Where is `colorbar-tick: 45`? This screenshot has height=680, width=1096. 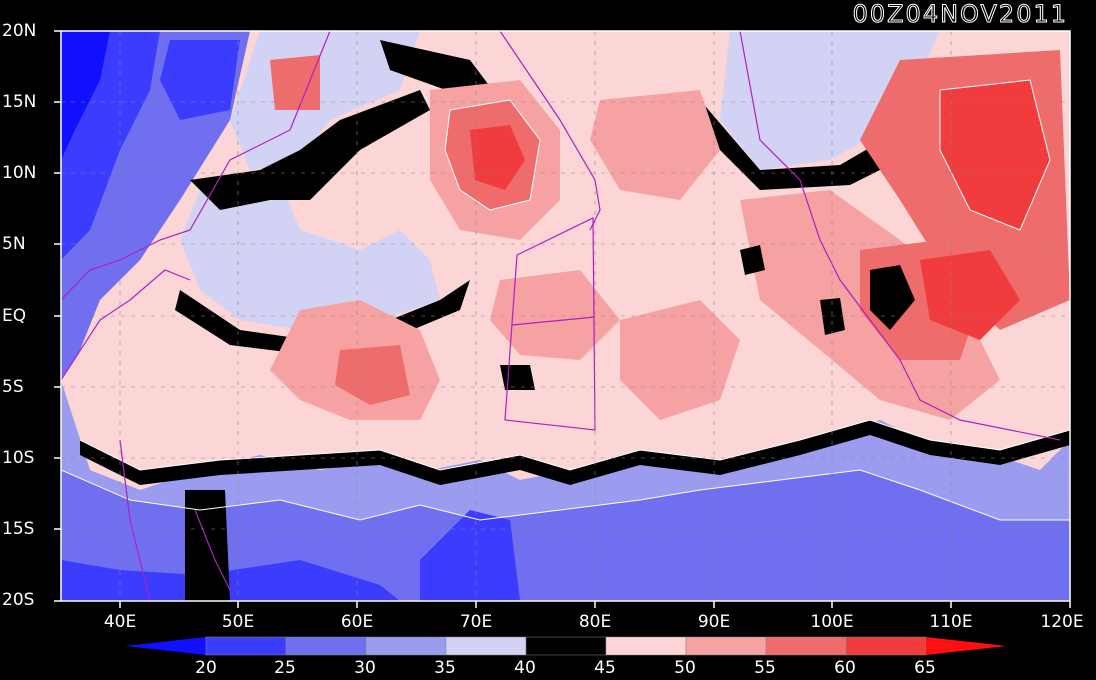
colorbar-tick: 45 is located at coordinates (605, 668).